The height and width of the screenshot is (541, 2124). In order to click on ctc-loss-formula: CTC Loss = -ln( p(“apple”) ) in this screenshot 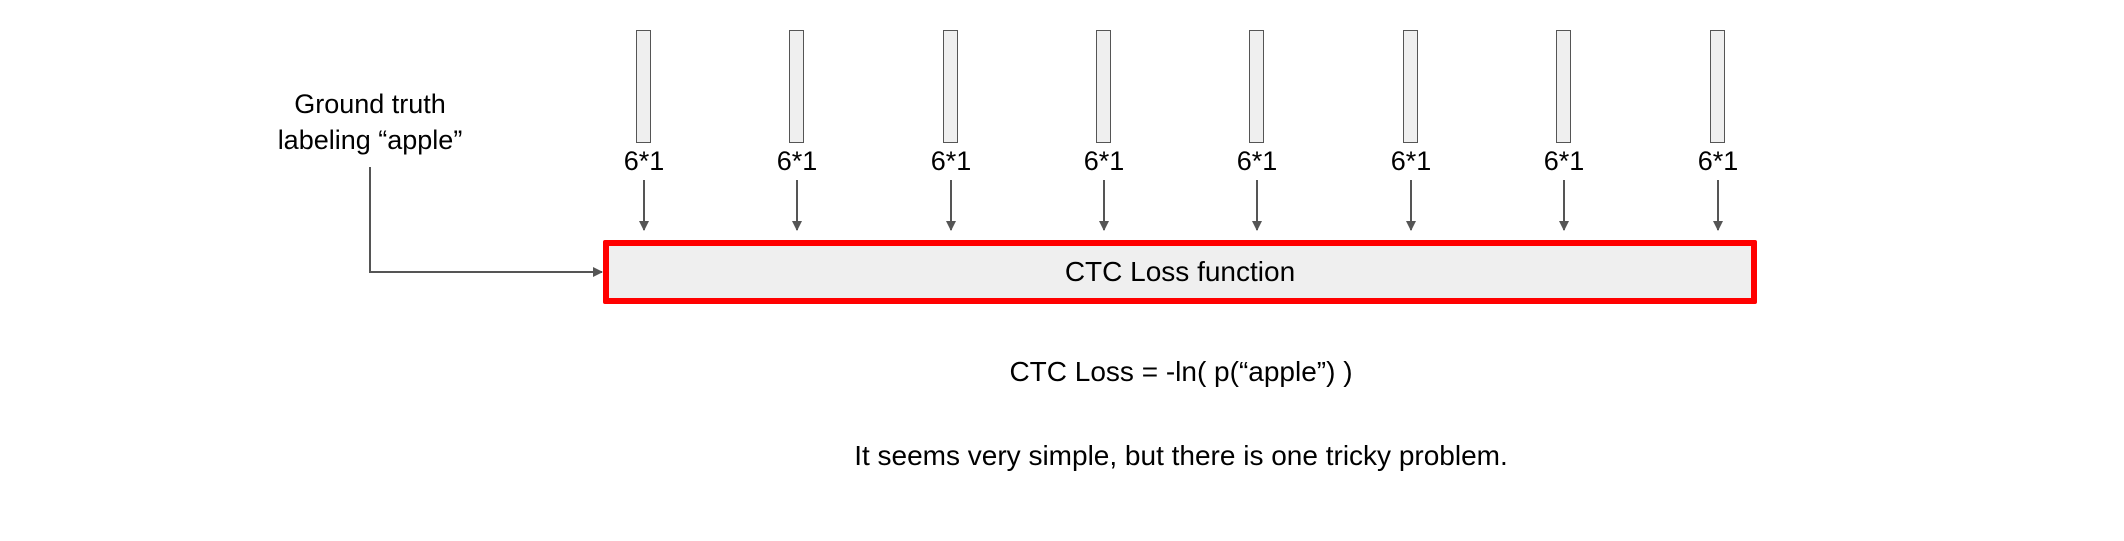, I will do `click(1181, 371)`.